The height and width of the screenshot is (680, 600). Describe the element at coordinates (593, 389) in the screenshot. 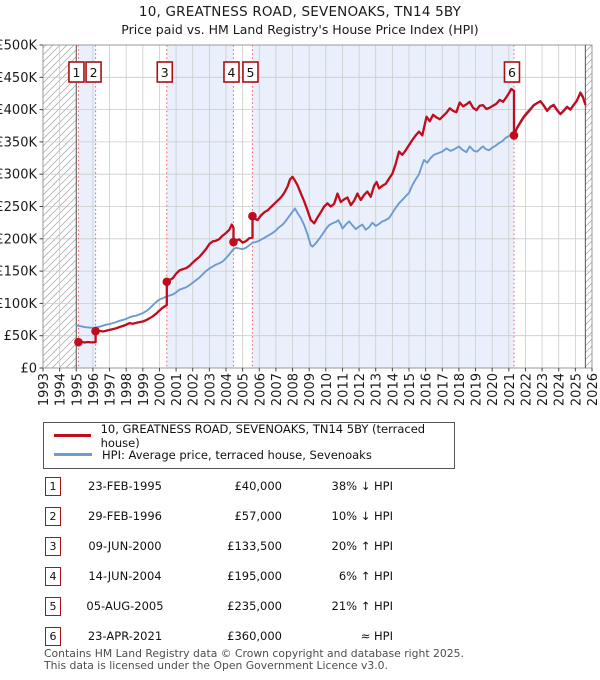

I see `x-tick-label: 2026` at that location.